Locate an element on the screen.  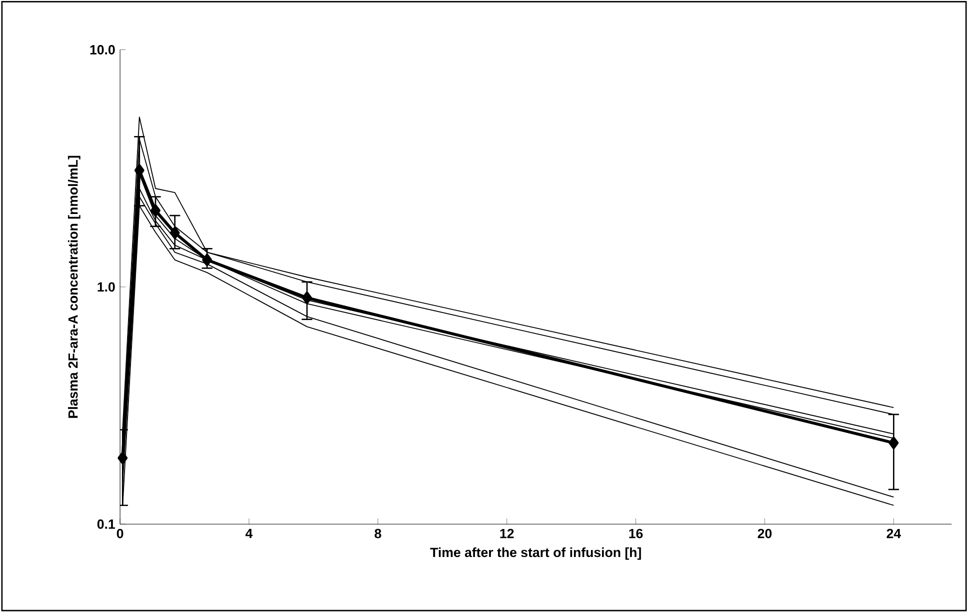
y-tick-label: 10.0 is located at coordinates (102, 49).